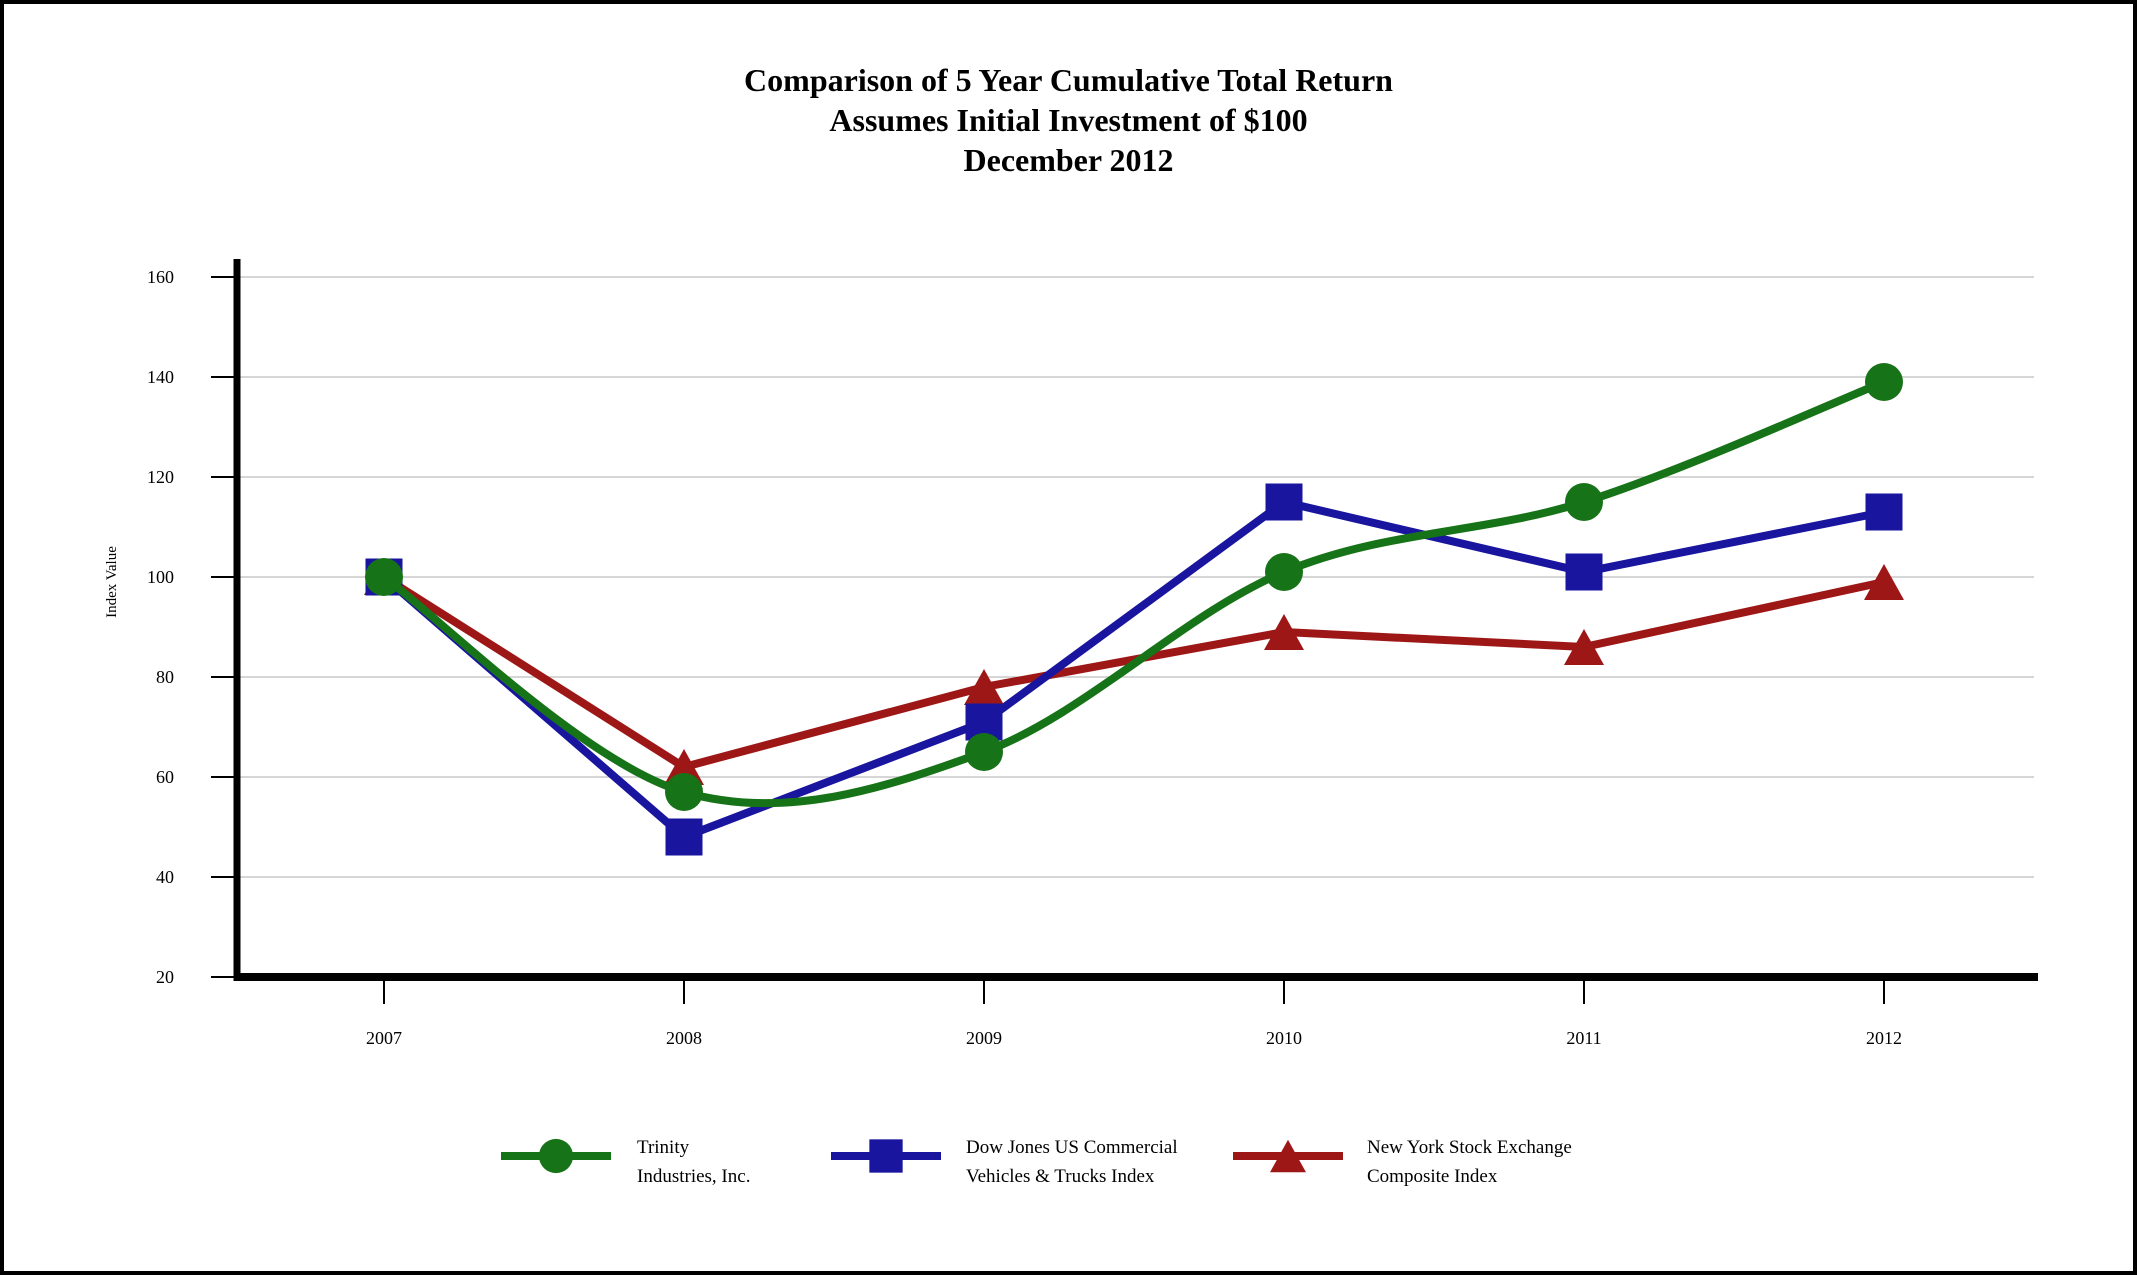 The image size is (2137, 1275). Describe the element at coordinates (384, 1038) in the screenshot. I see `x-tick-label: 2007` at that location.